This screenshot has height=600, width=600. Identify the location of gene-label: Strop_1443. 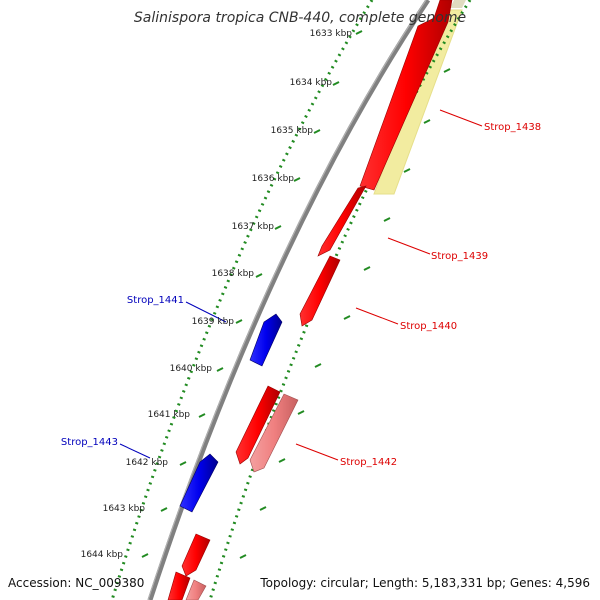
(89, 442).